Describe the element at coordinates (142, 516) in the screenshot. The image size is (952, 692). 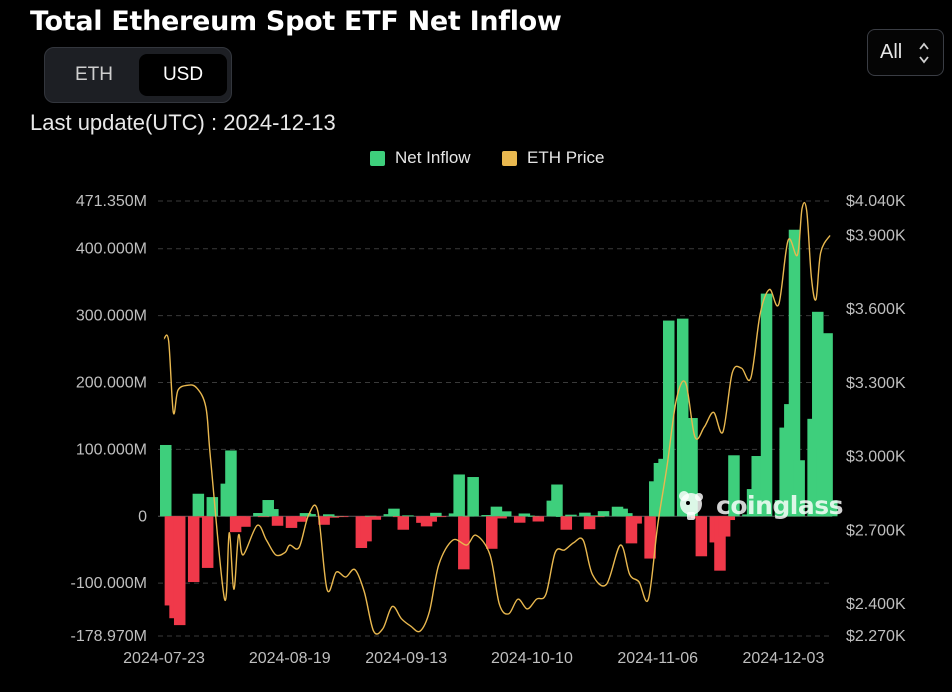
I see `y-left-tick-label: 0` at that location.